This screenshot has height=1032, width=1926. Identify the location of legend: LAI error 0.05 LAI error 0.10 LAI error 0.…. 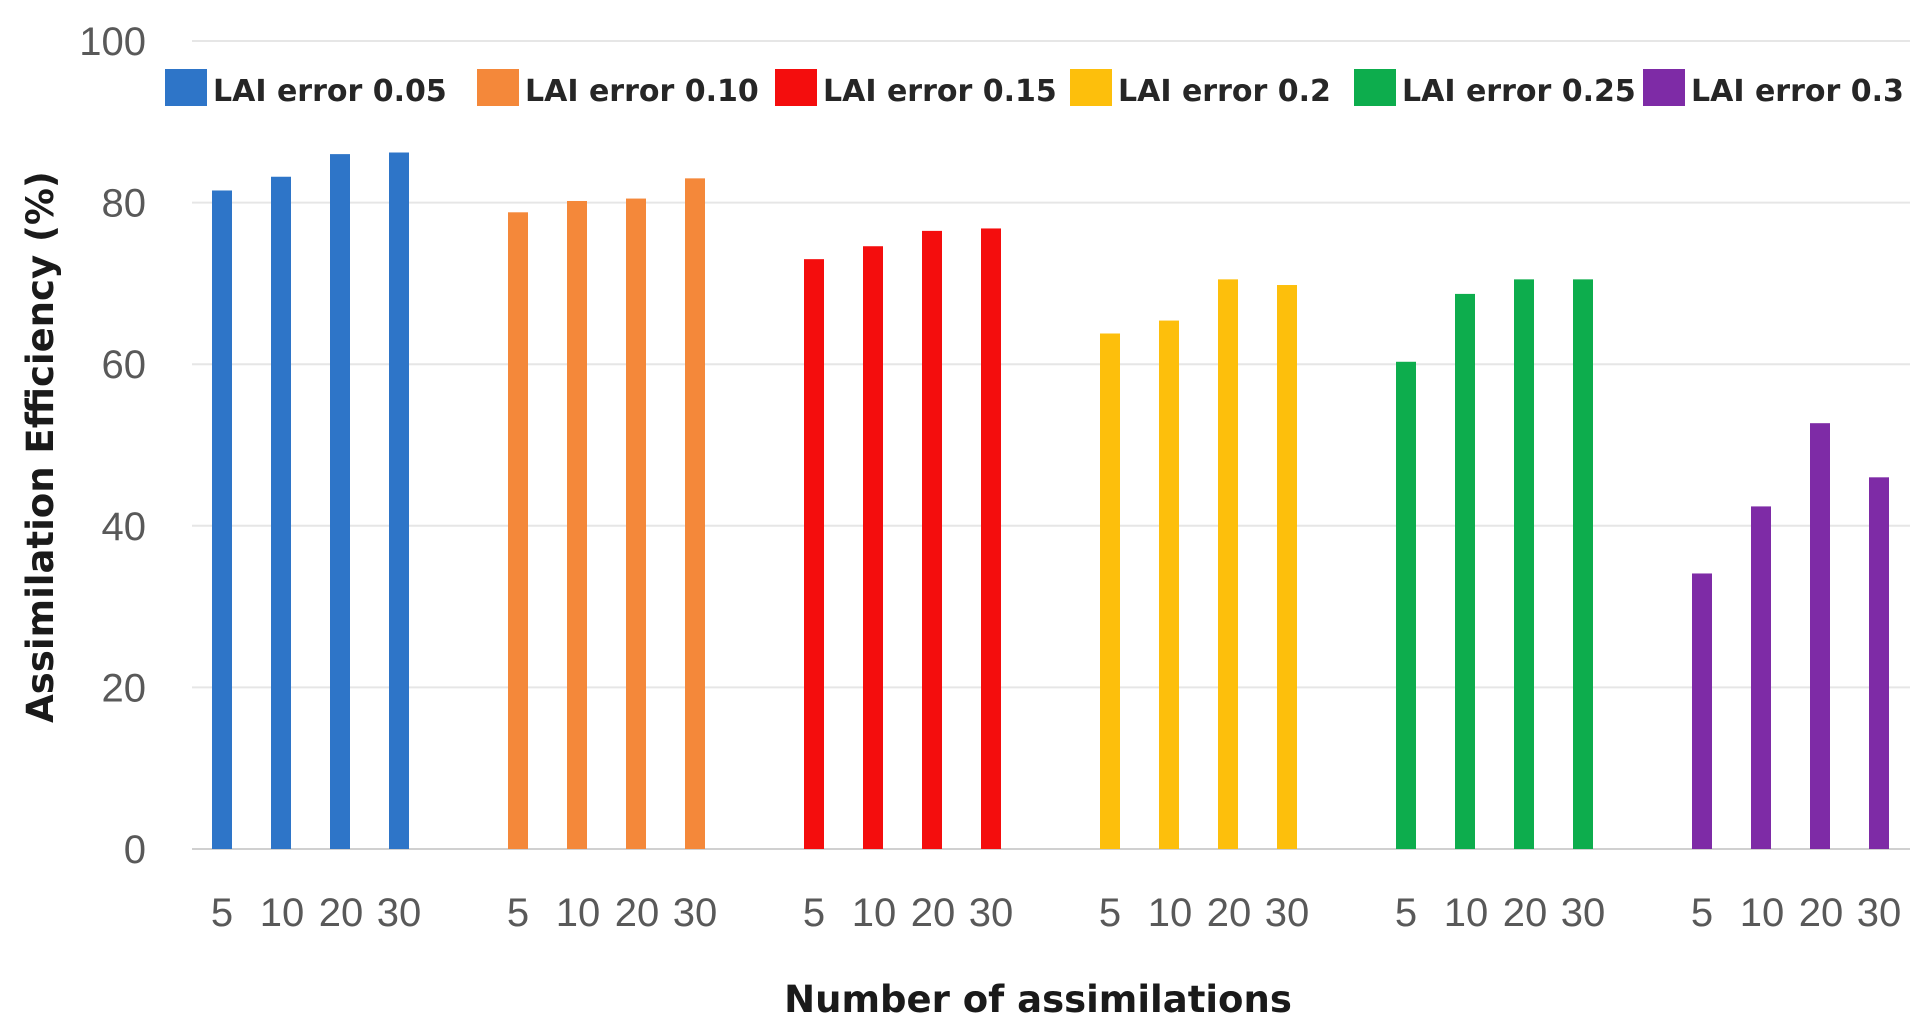
(1034, 89).